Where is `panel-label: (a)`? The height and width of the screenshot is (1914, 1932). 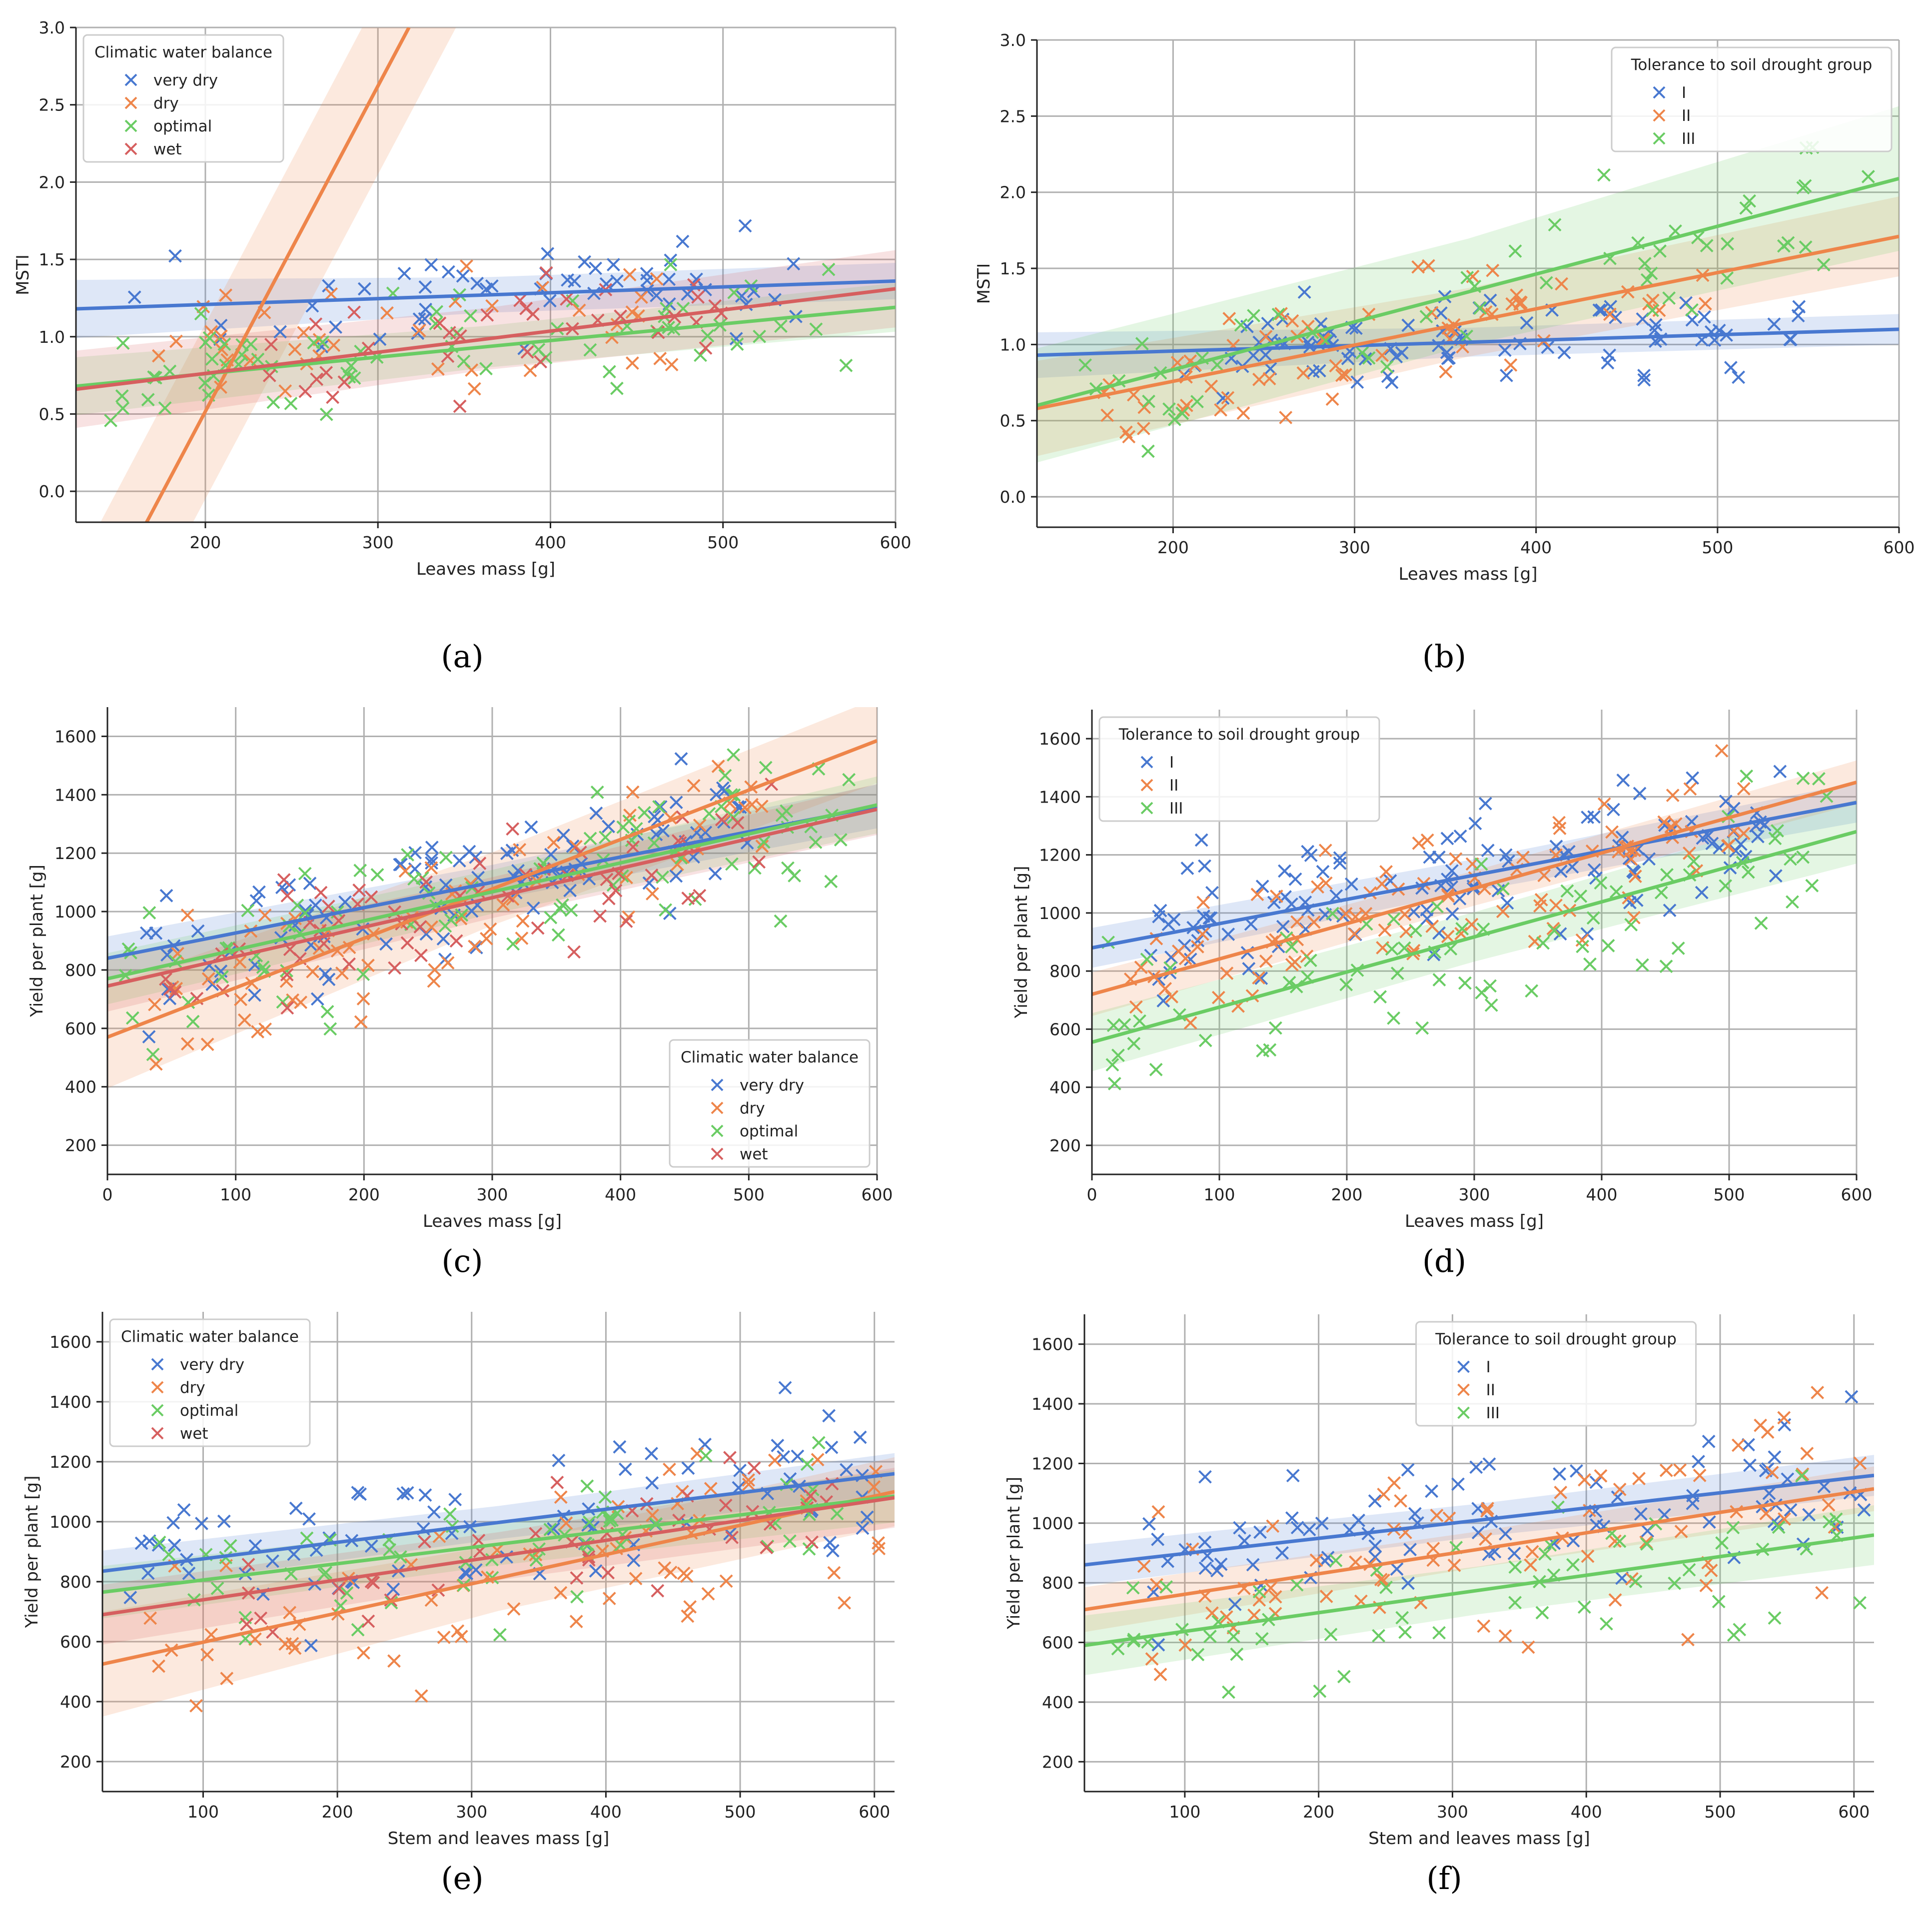 panel-label: (a) is located at coordinates (462, 656).